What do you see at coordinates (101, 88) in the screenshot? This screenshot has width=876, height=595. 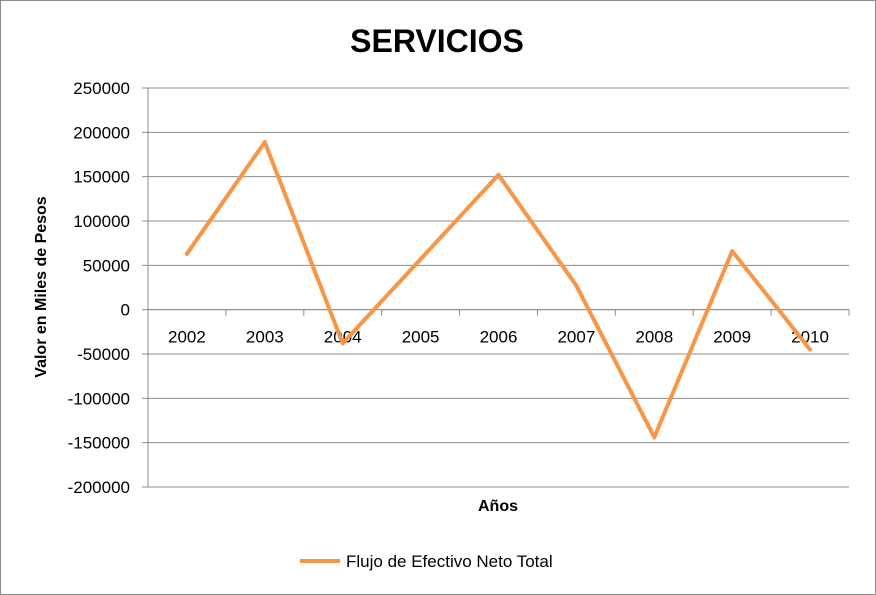 I see `y-tick-label: 250000` at bounding box center [101, 88].